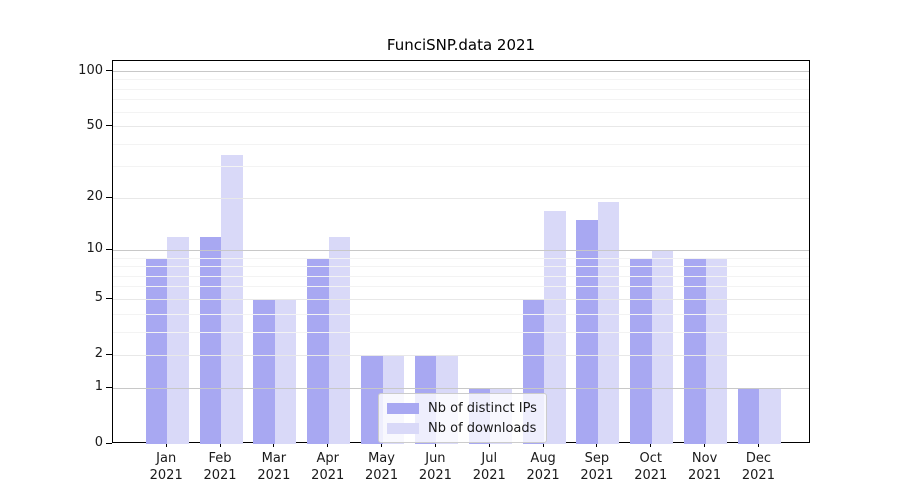 This screenshot has width=900, height=500. What do you see at coordinates (482, 408) in the screenshot?
I see `legend-label: Nb of distinct IPs` at bounding box center [482, 408].